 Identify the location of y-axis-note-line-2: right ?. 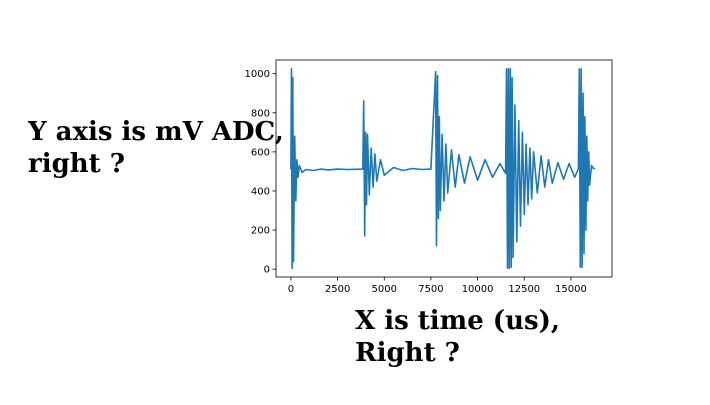
(76, 164).